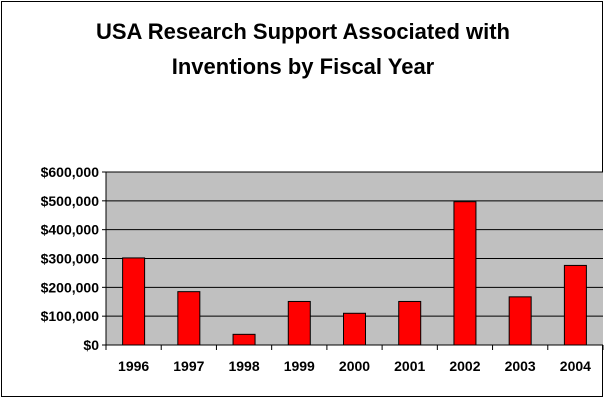  What do you see at coordinates (133, 366) in the screenshot?
I see `x-tick-label: 1996` at bounding box center [133, 366].